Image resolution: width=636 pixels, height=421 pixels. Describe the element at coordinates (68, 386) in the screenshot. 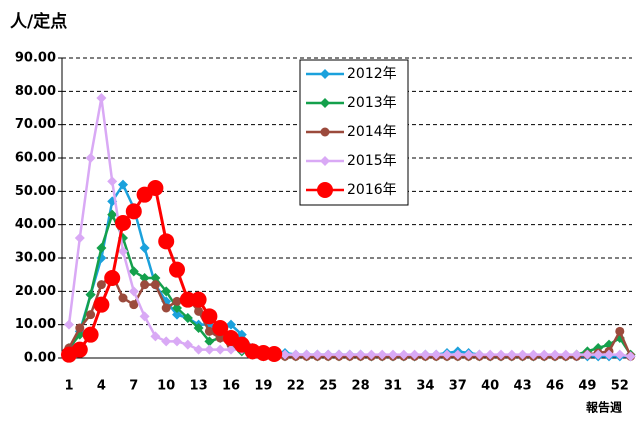

I see `x-tick-label: 1` at that location.